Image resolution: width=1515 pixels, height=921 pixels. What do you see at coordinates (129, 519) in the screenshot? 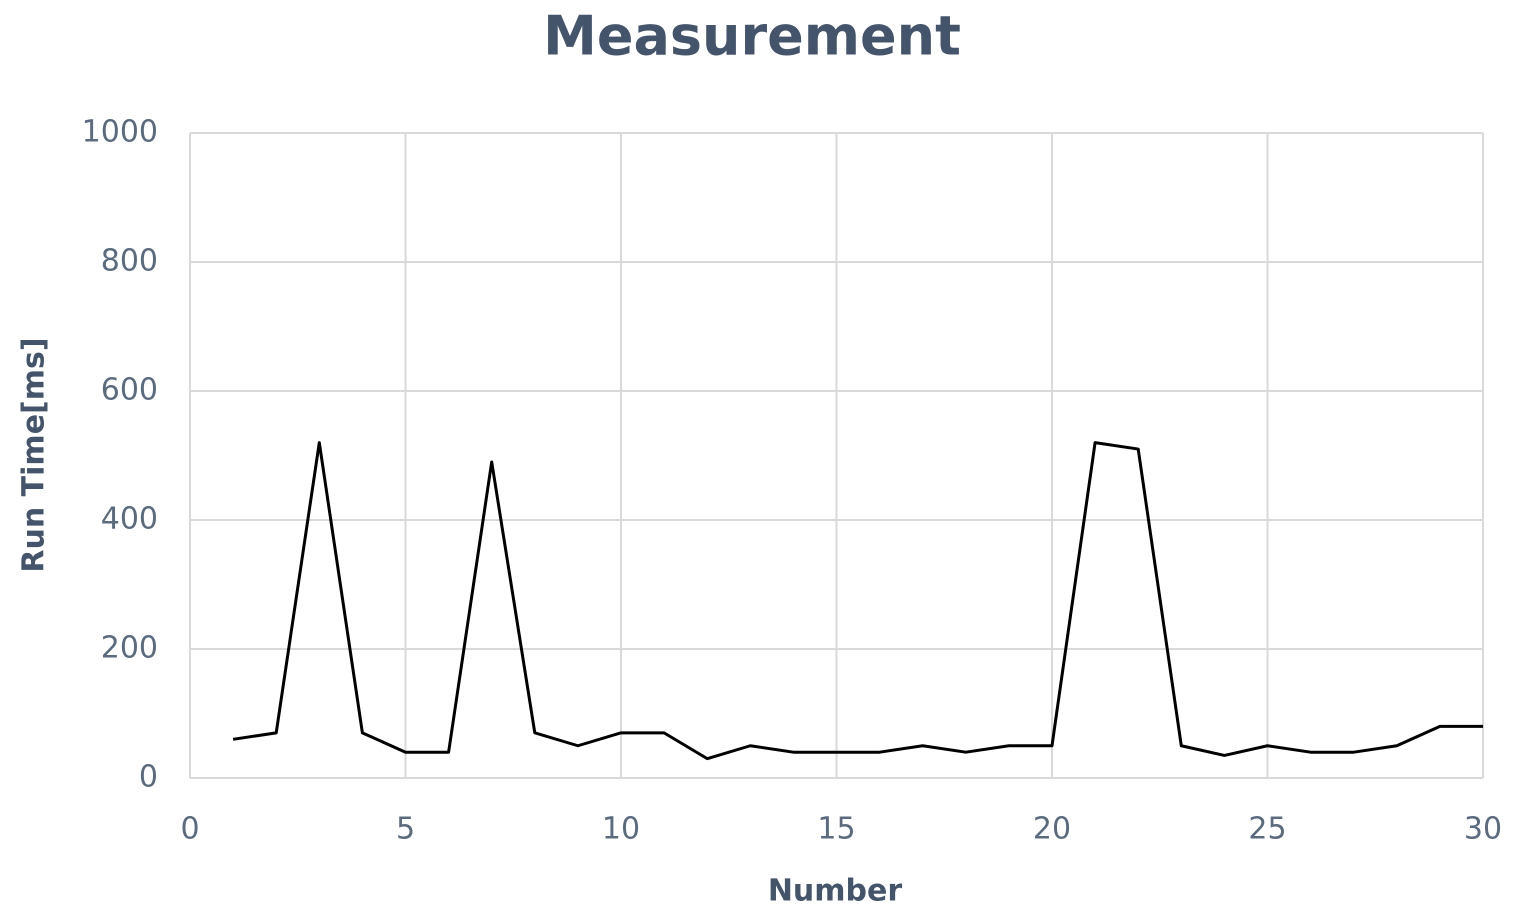
I see `y-tick-label: 400` at bounding box center [129, 519].